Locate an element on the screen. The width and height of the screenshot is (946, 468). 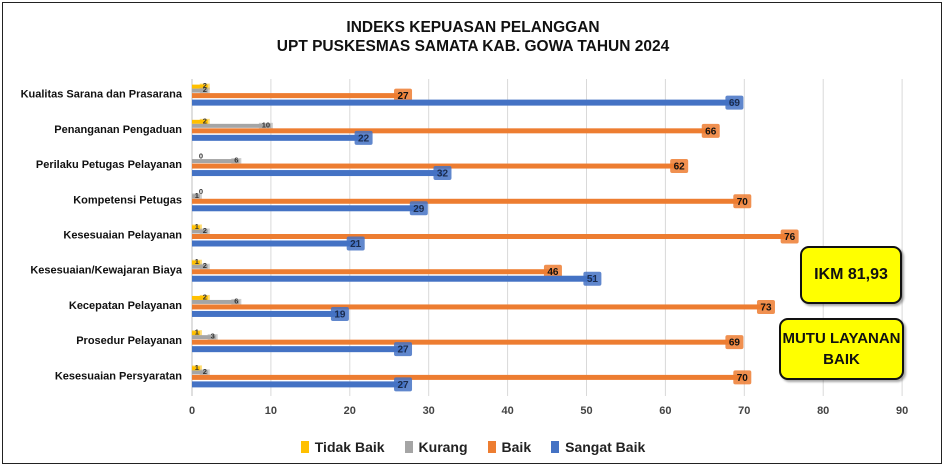
x-tick-label: 0 is located at coordinates (192, 411).